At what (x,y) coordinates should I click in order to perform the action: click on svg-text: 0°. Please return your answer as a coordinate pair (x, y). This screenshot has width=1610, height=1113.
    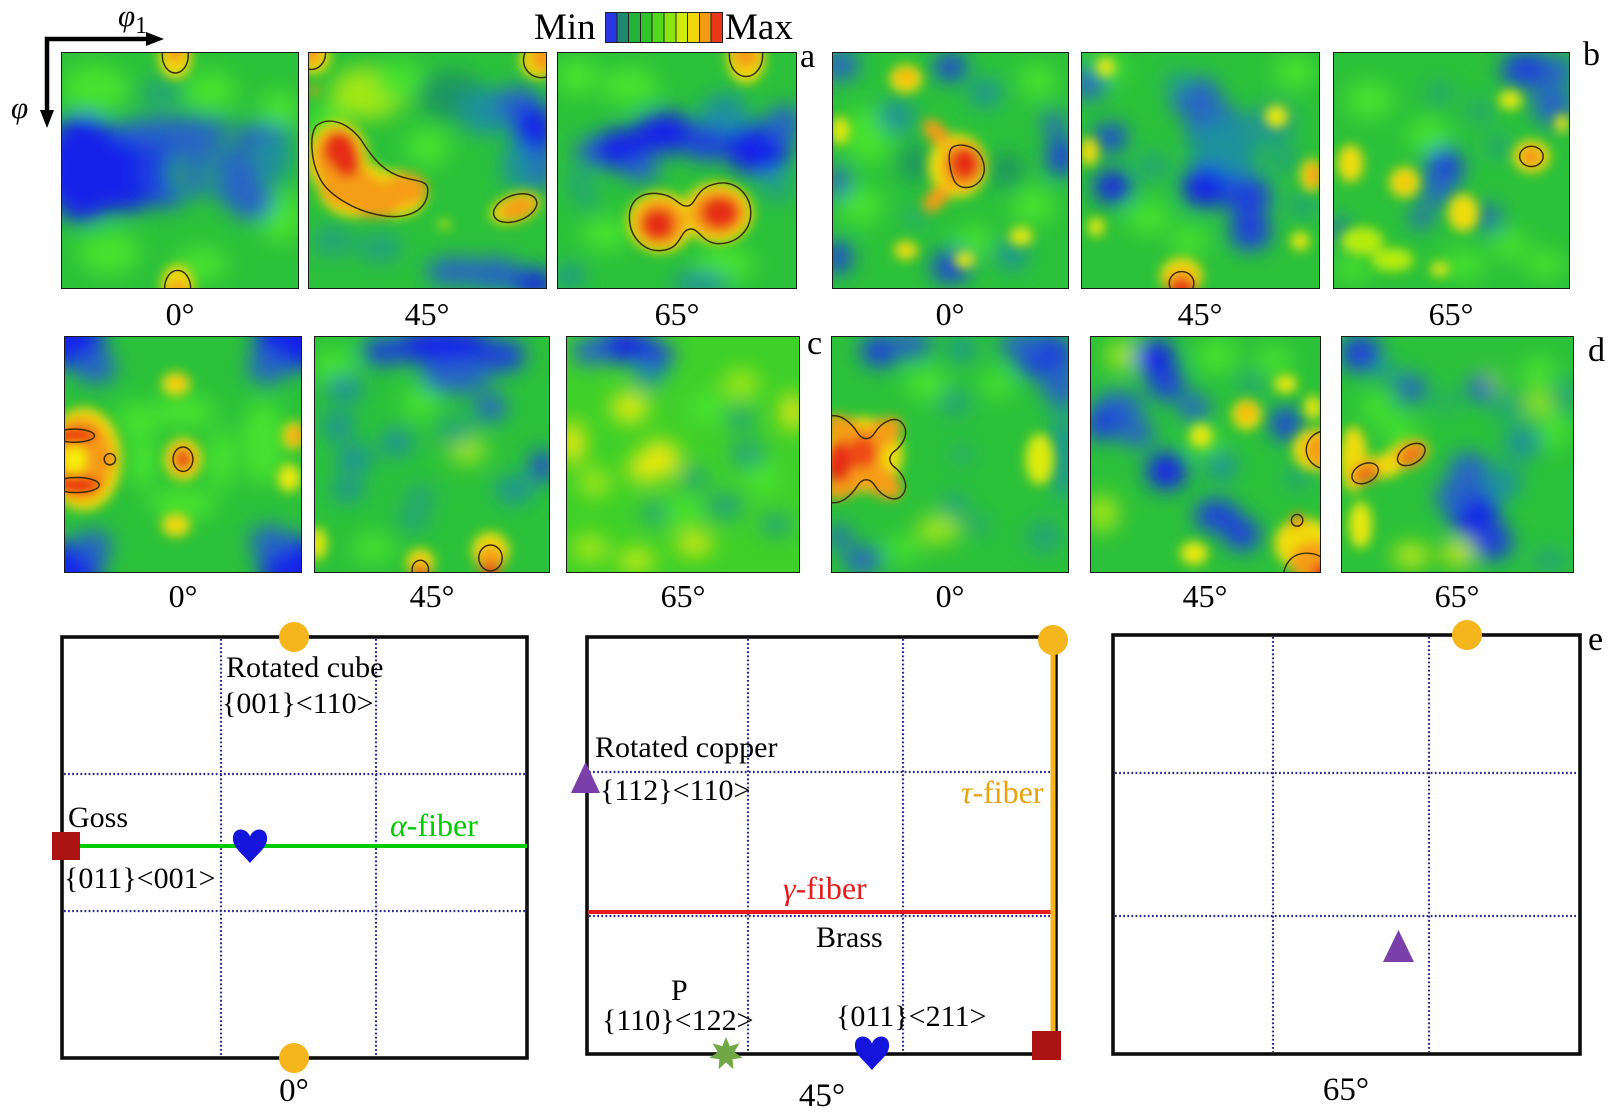
    Looking at the image, I should click on (294, 1091).